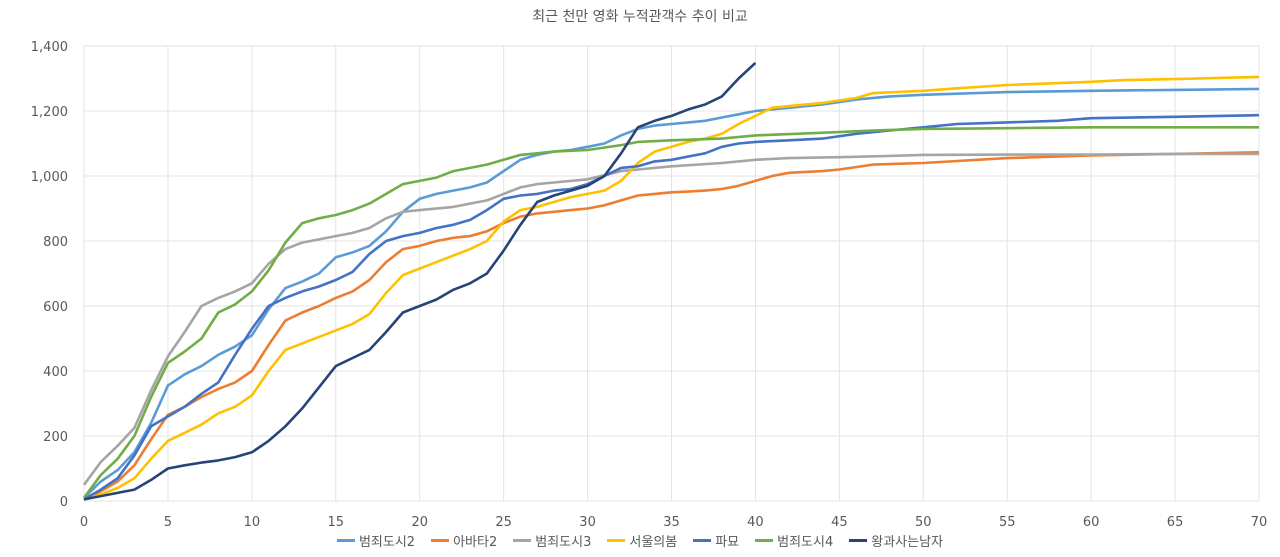  Describe the element at coordinates (55, 307) in the screenshot. I see `y-tick-label: 600` at that location.